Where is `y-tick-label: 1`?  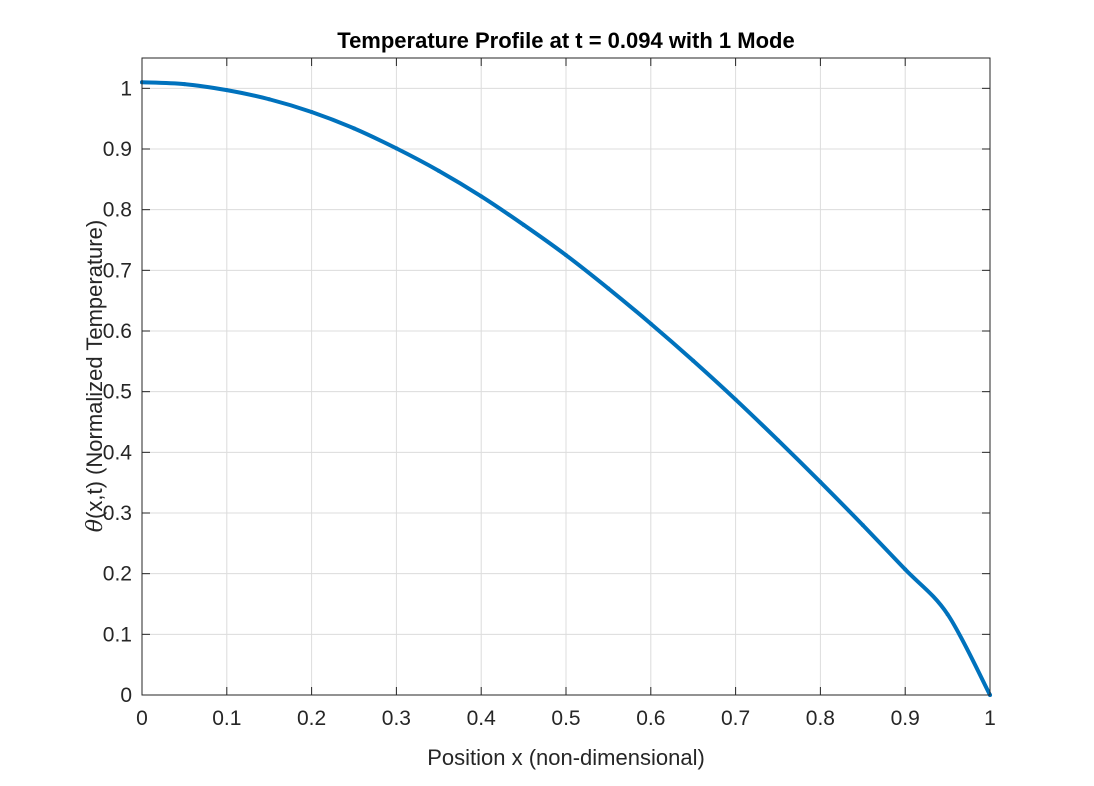
y-tick-label: 1 is located at coordinates (126, 88).